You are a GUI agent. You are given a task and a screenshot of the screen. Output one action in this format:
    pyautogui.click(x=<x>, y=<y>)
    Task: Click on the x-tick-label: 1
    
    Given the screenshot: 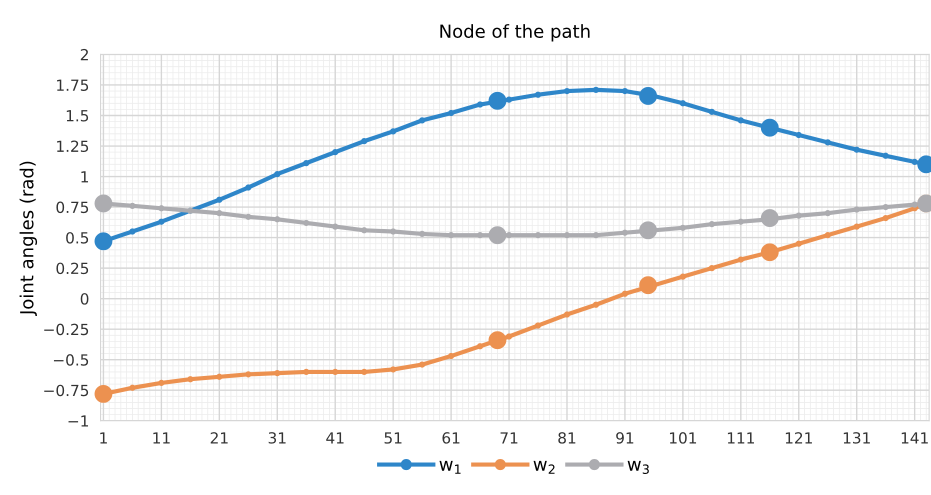 What is the action you would take?
    pyautogui.click(x=103, y=438)
    